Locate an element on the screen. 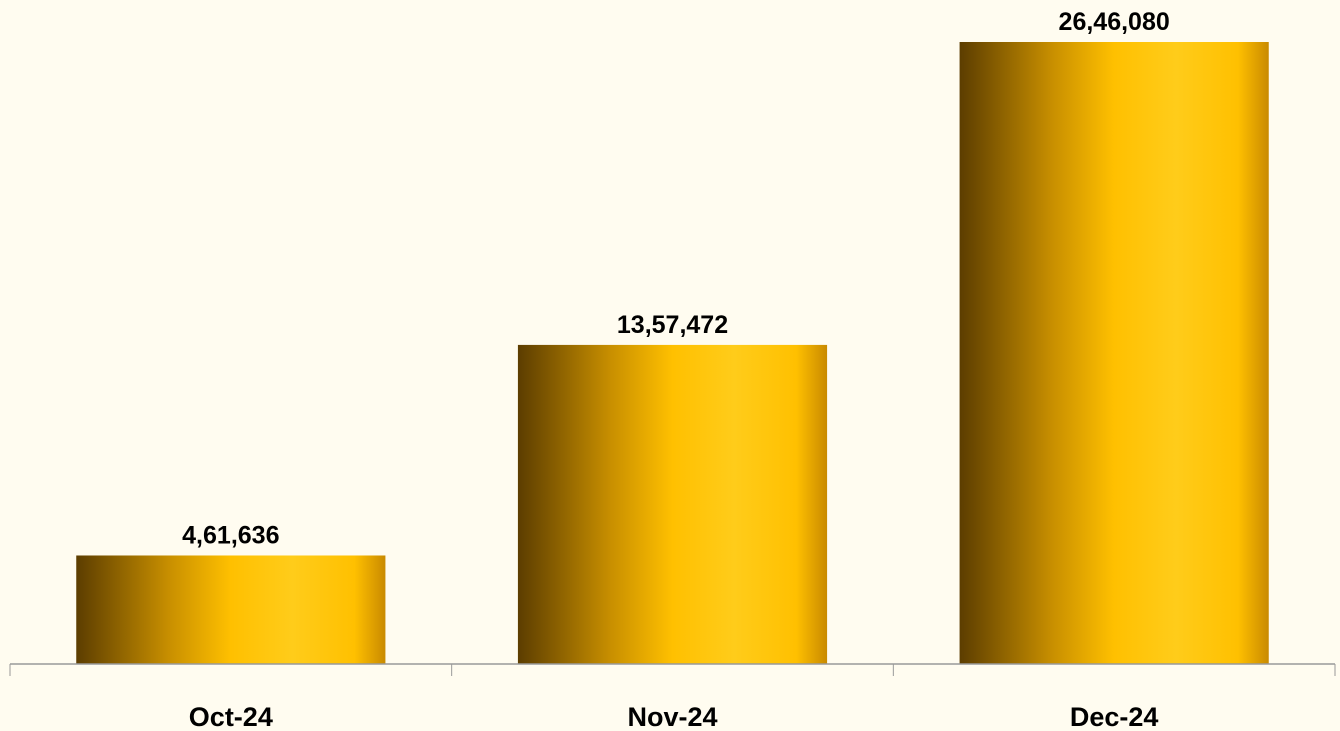  x-tick-label: Nov-24 is located at coordinates (672, 716).